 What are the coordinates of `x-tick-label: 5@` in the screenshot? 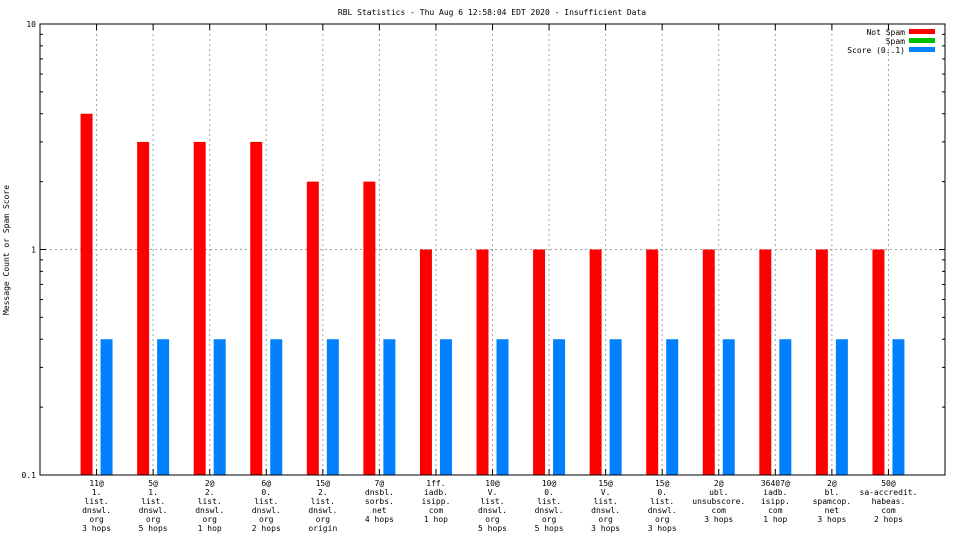 It's located at (153, 483).